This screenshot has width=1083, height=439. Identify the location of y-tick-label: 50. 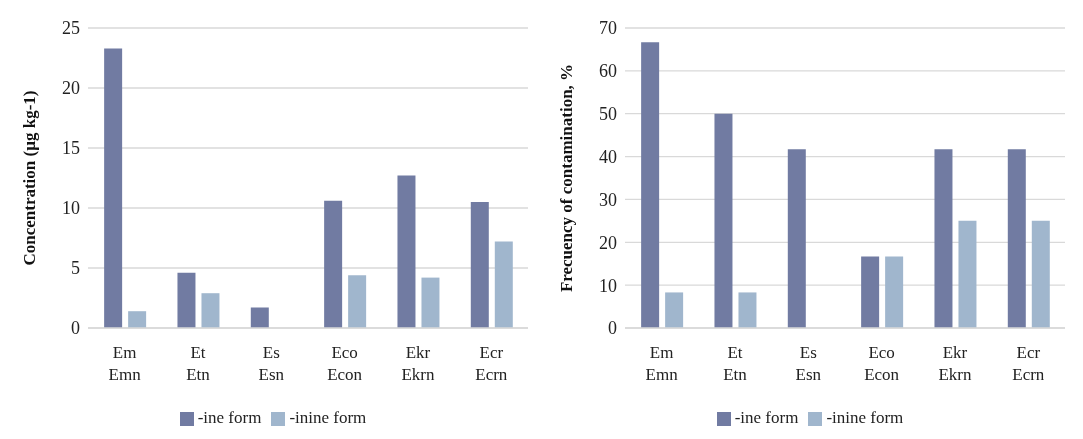
(608, 114).